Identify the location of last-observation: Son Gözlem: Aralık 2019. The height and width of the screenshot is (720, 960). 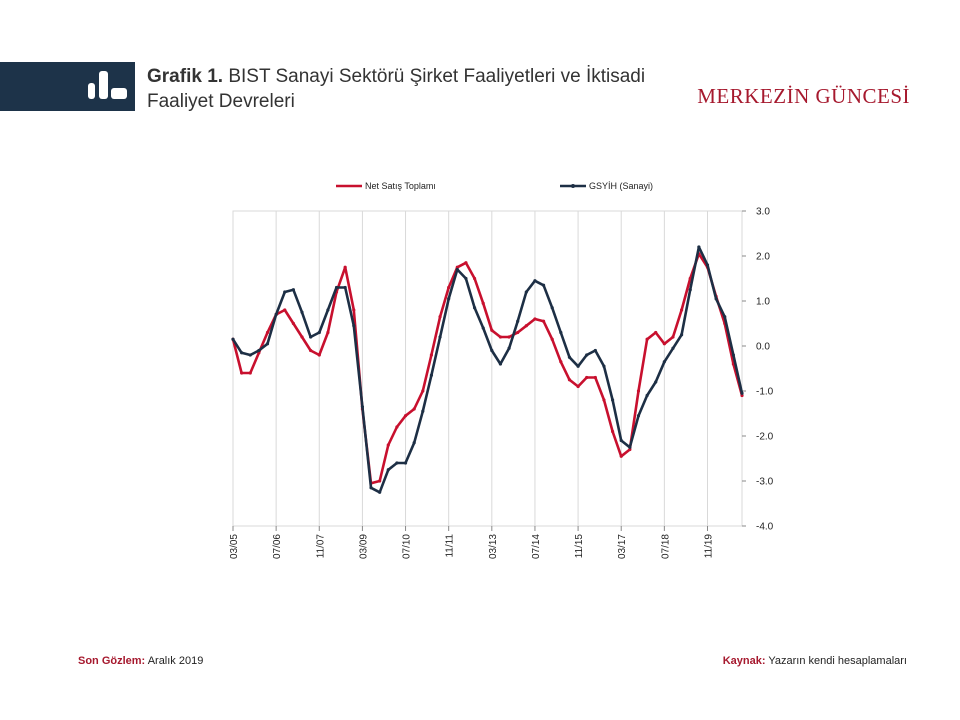
(140, 661).